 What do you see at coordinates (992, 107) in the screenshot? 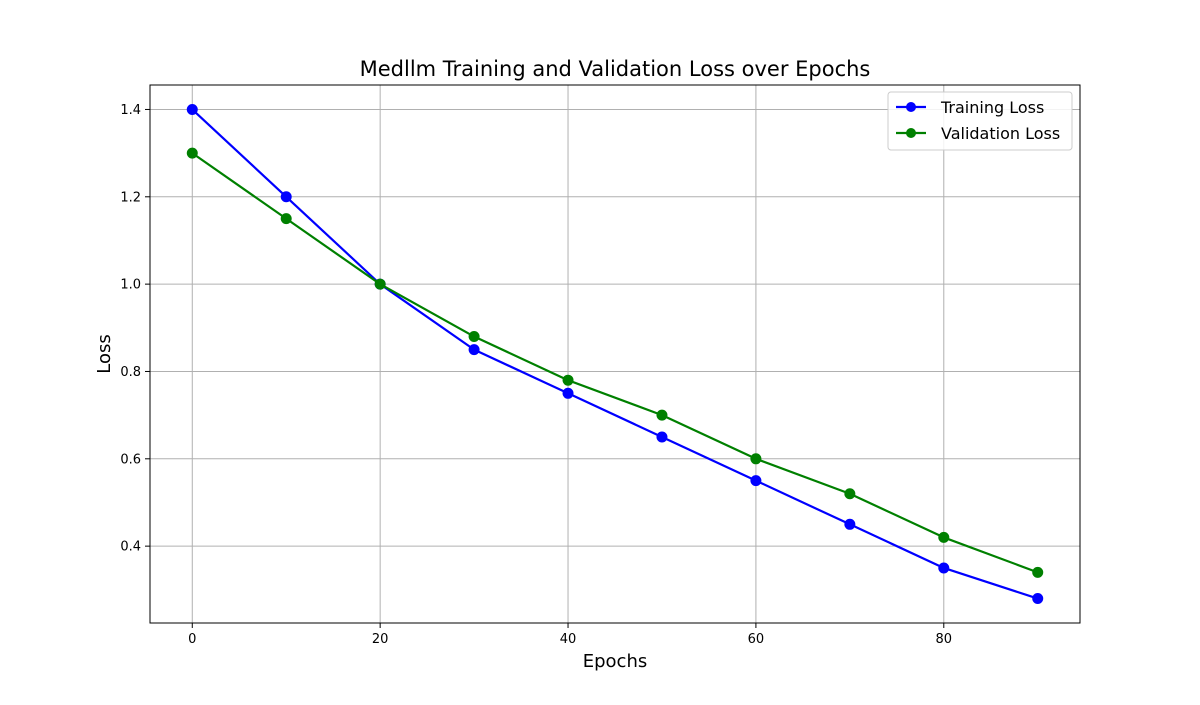
I see `legend-label: Training Loss` at bounding box center [992, 107].